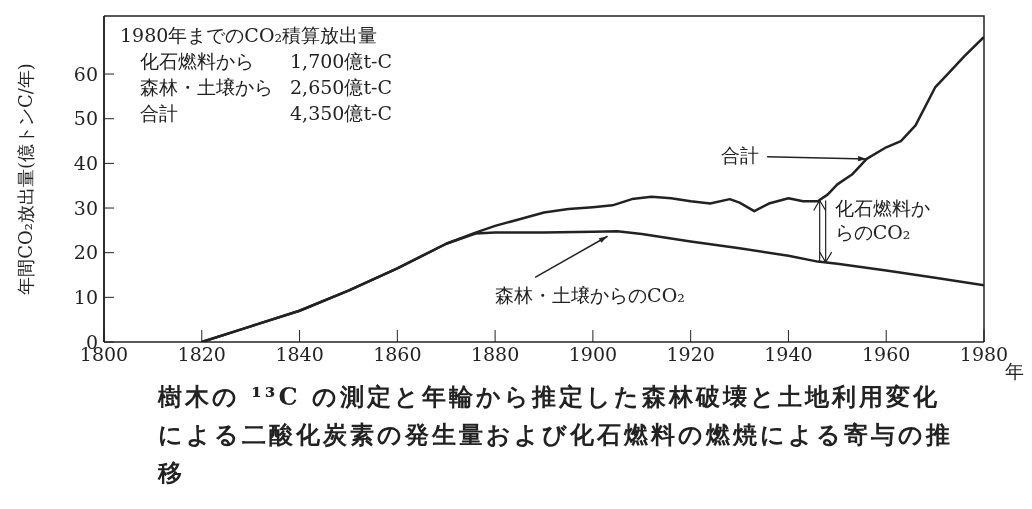 The width and height of the screenshot is (1032, 509). What do you see at coordinates (299, 354) in the screenshot?
I see `x-tick-label: 1840` at bounding box center [299, 354].